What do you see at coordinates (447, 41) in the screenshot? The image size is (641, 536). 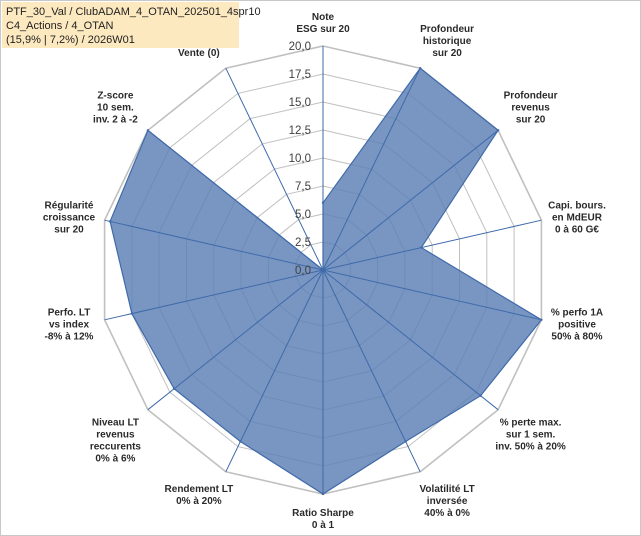 I see `axis-label: Profondeur historique sur 20` at bounding box center [447, 41].